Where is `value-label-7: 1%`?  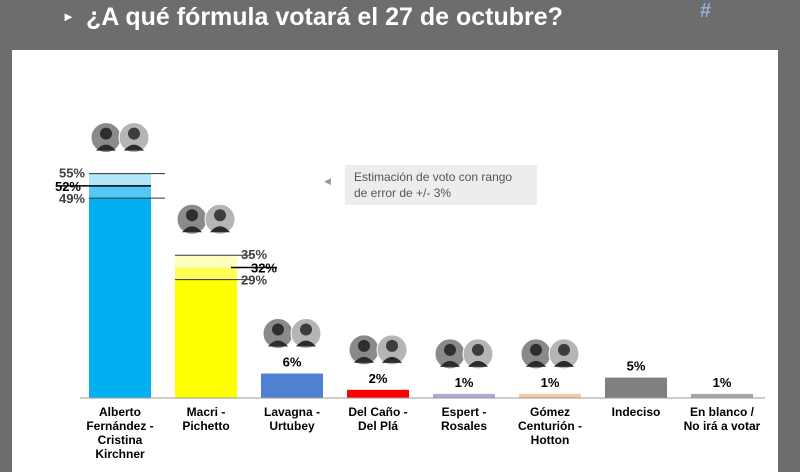 value-label-7: 1% is located at coordinates (722, 382).